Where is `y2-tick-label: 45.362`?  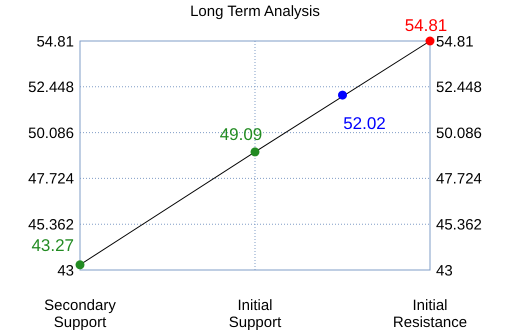
y2-tick-label: 45.362 is located at coordinates (459, 225).